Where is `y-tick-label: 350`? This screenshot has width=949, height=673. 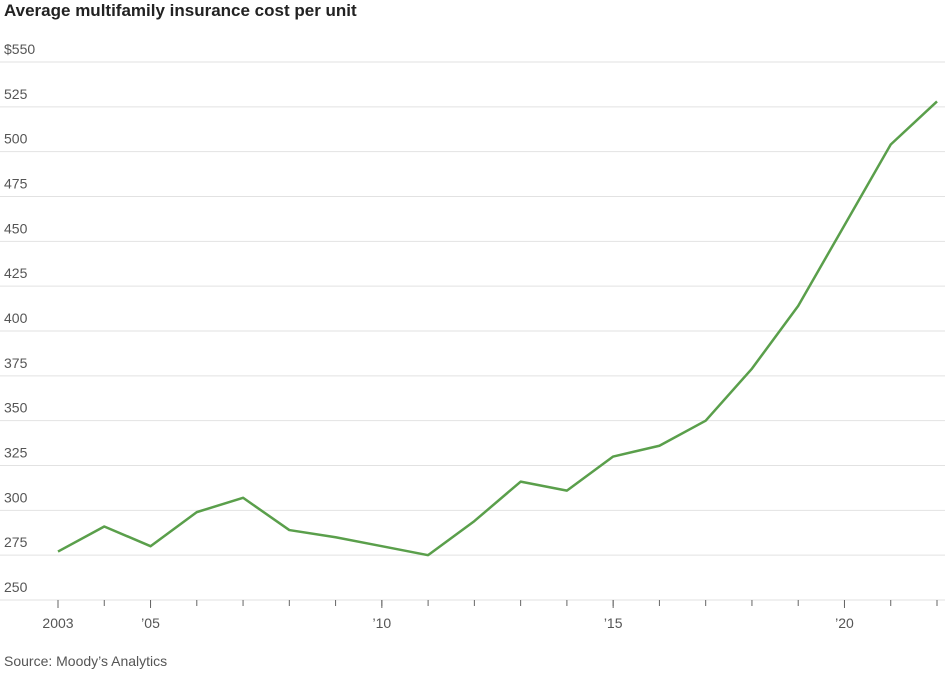 y-tick-label: 350 is located at coordinates (16, 408).